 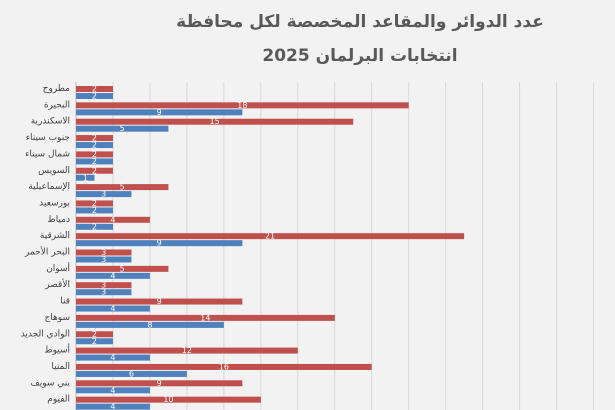 What do you see at coordinates (58, 318) in the screenshot?
I see `category-label: سوهاج` at bounding box center [58, 318].